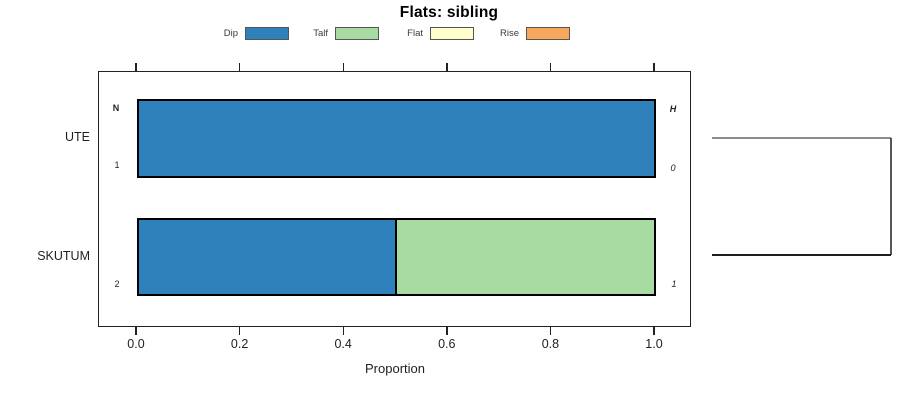  I want to click on annotation-right-value: 0, so click(673, 168).